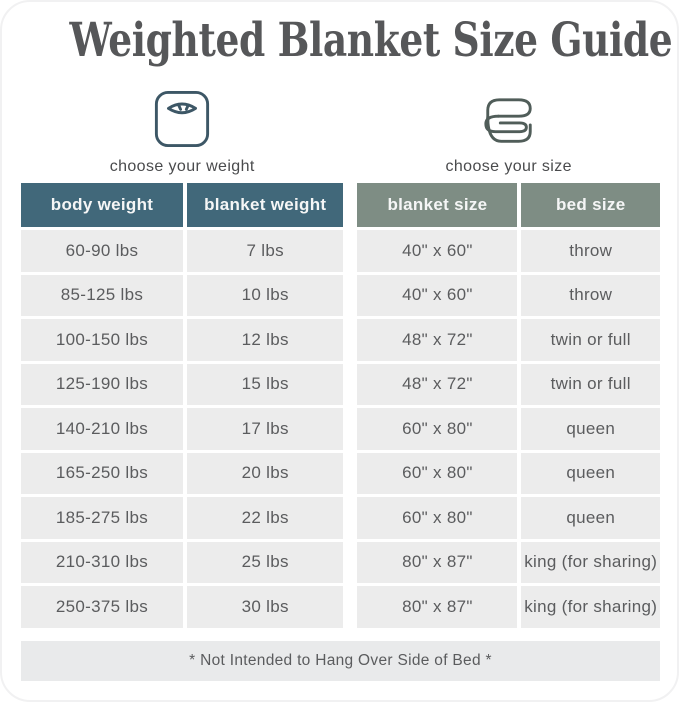 The width and height of the screenshot is (679, 702). I want to click on table-cell: 10 lbs, so click(265, 295).